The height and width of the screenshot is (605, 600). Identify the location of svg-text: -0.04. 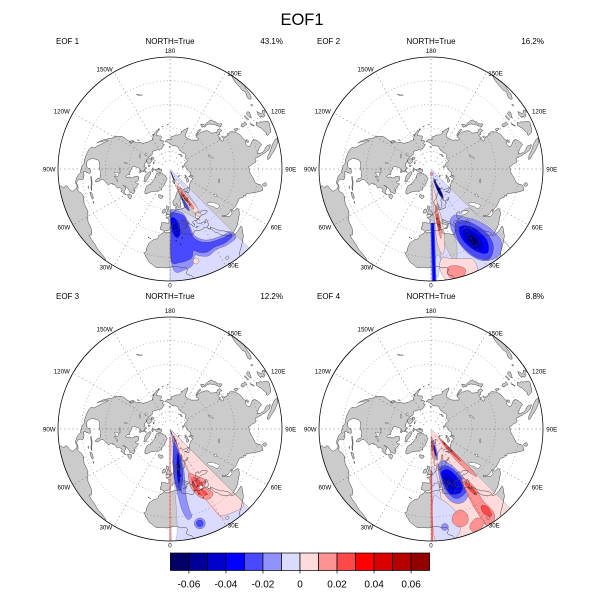
(226, 585).